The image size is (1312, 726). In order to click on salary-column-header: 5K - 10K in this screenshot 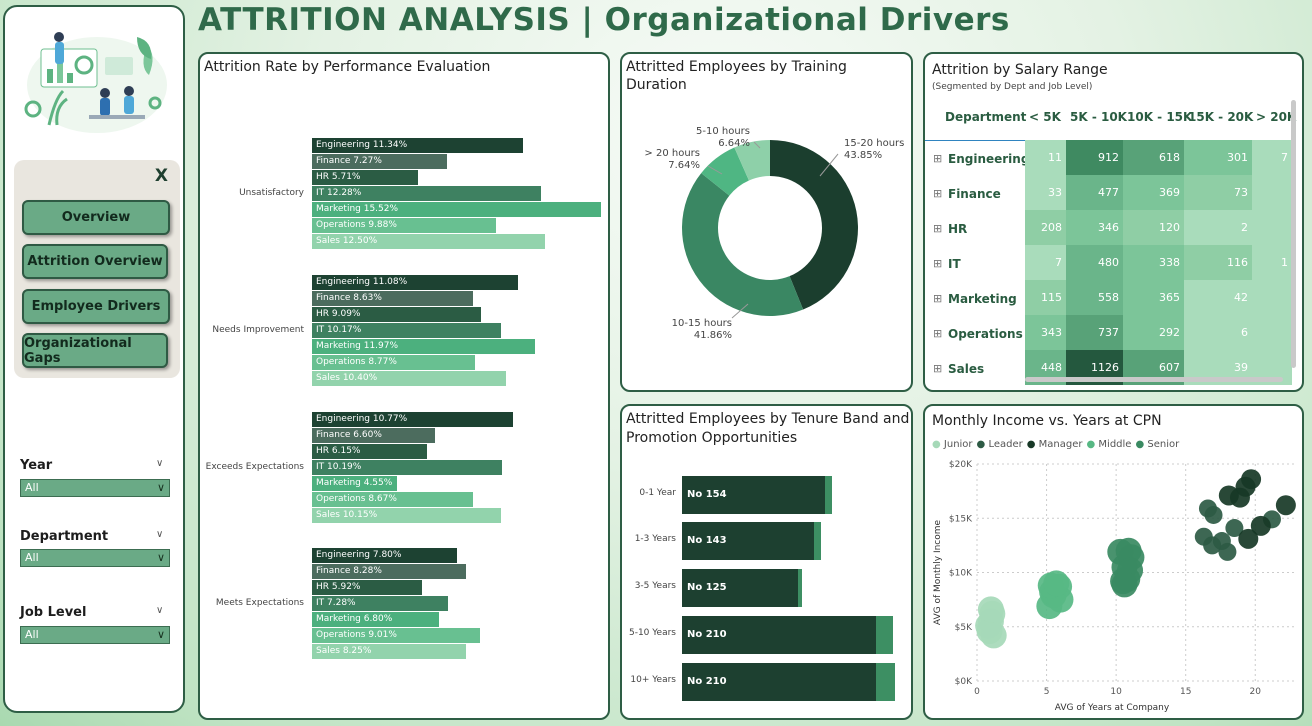, I will do `click(1098, 117)`.